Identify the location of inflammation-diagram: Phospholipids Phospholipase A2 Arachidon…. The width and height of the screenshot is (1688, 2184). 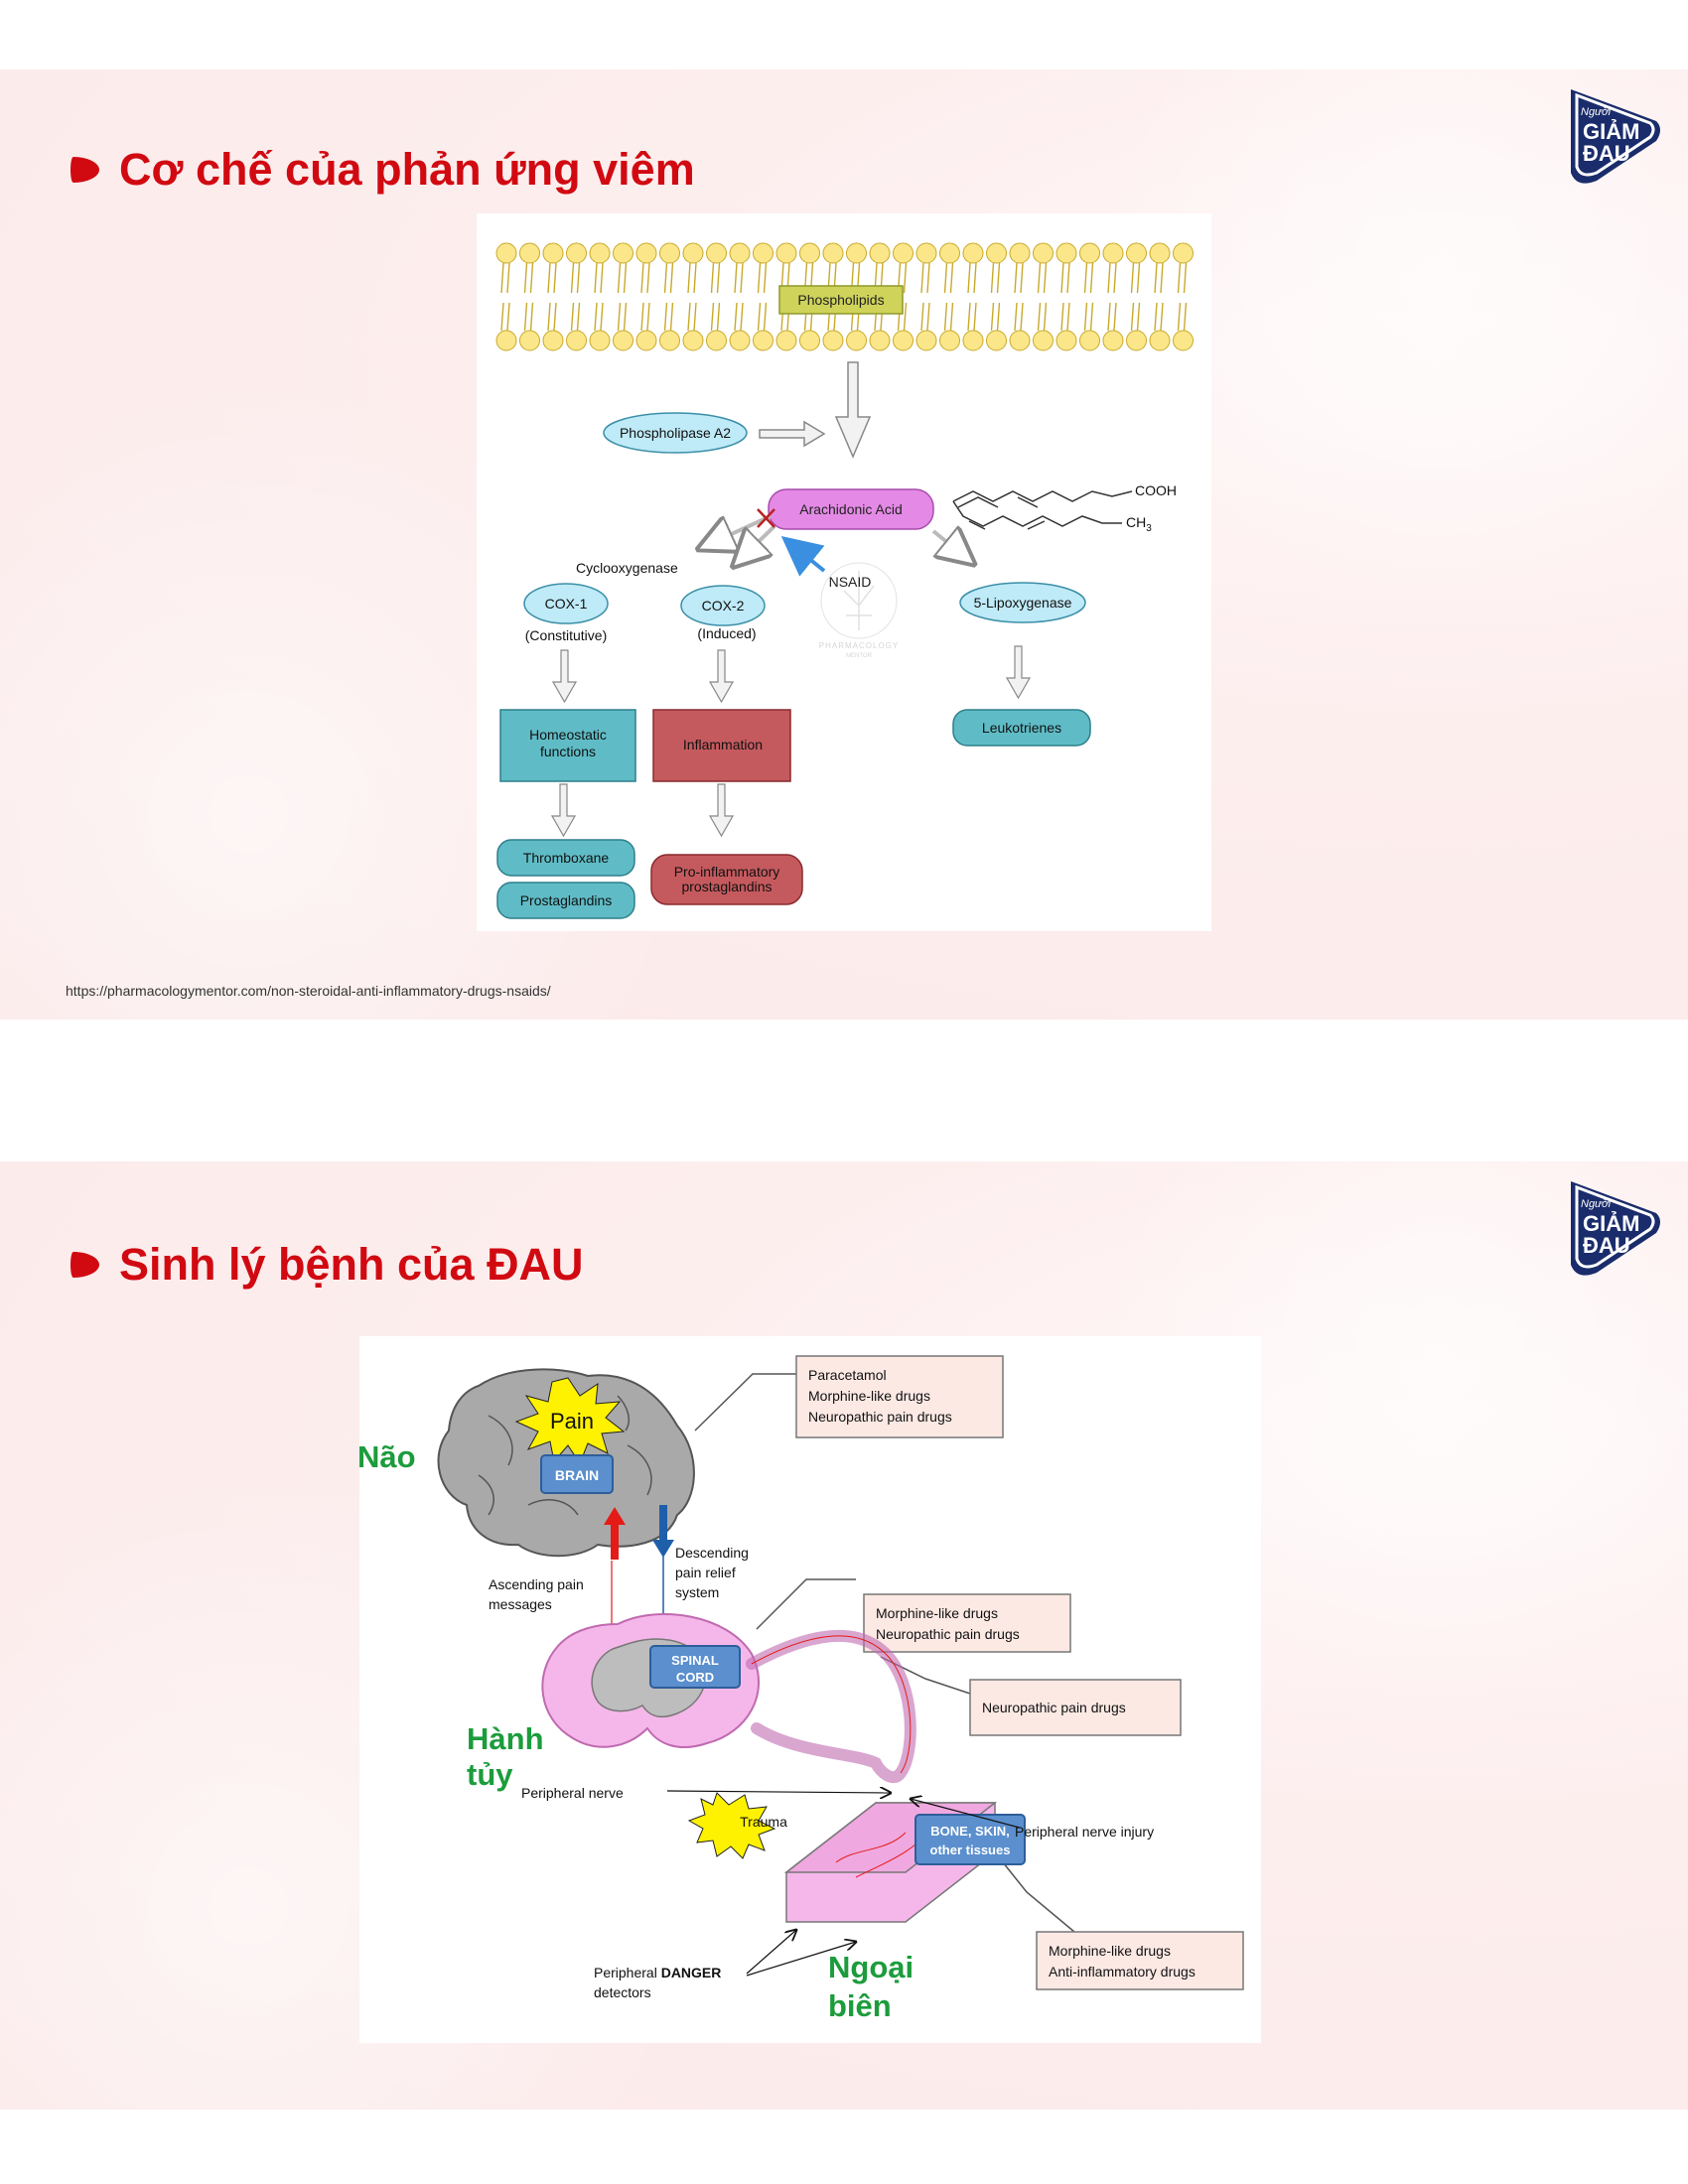
(844, 572).